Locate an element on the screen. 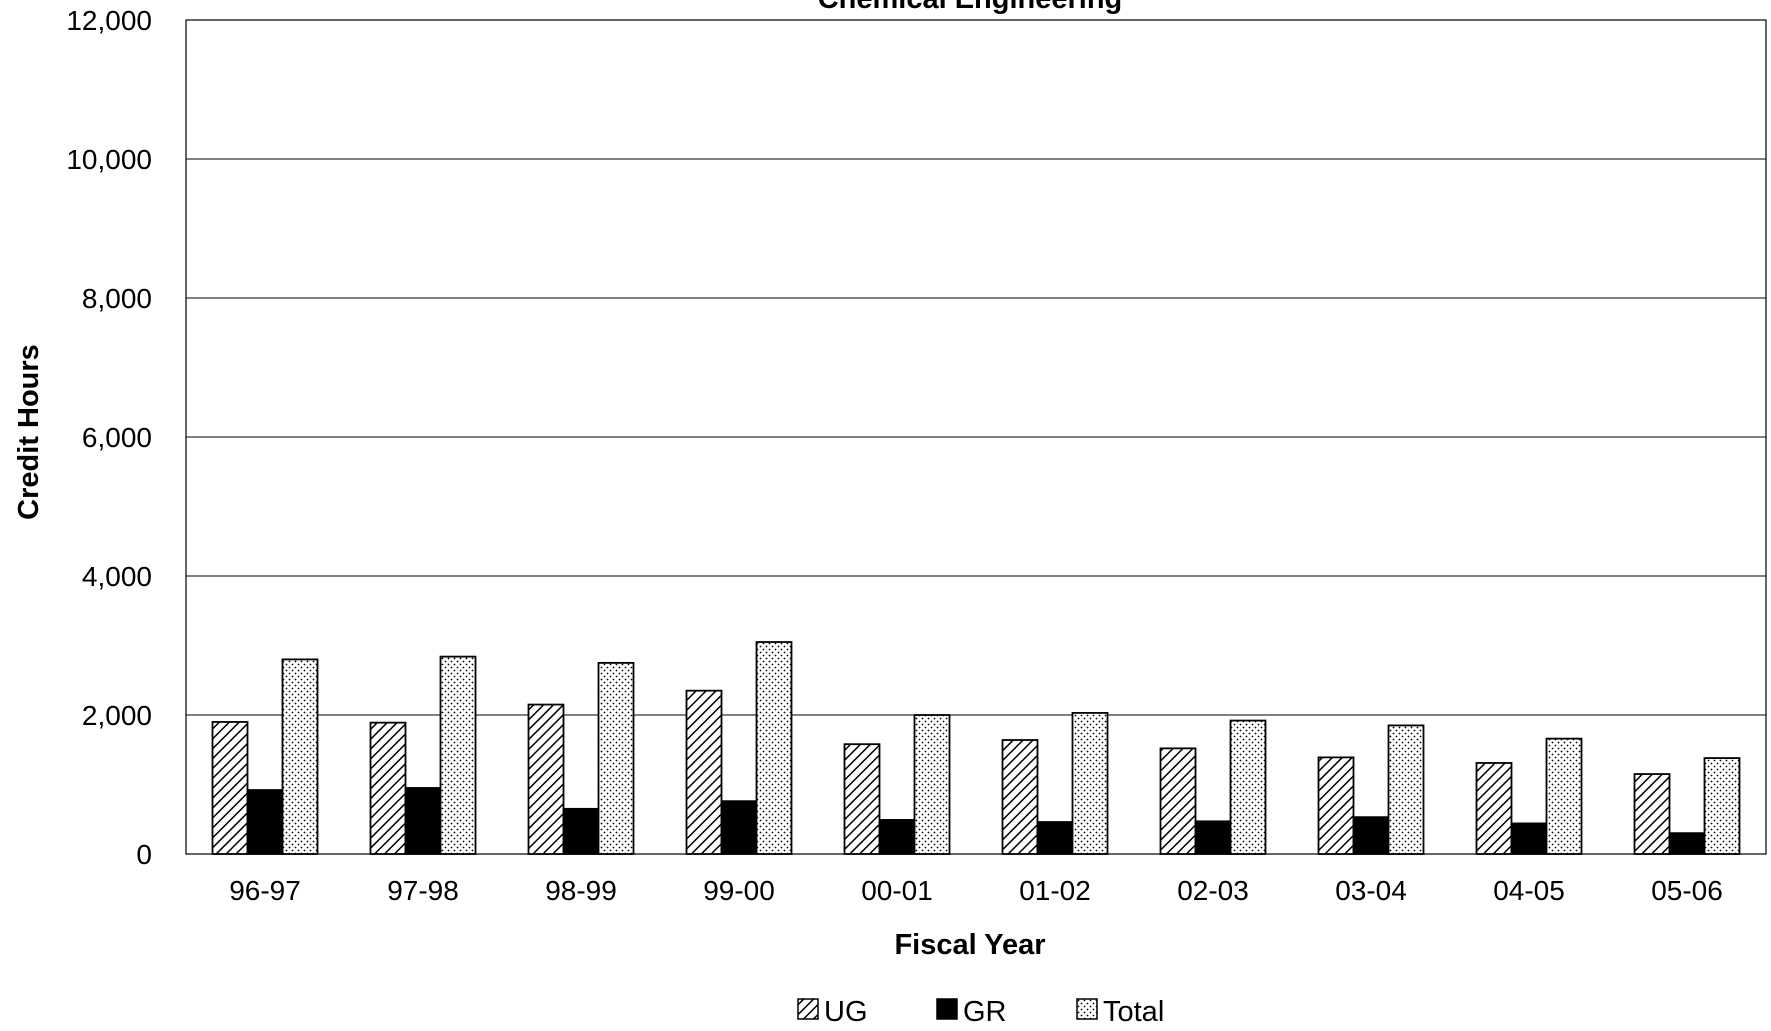 Image resolution: width=1771 pixels, height=1031 pixels. y-tick-label: 8,000 is located at coordinates (117, 298).